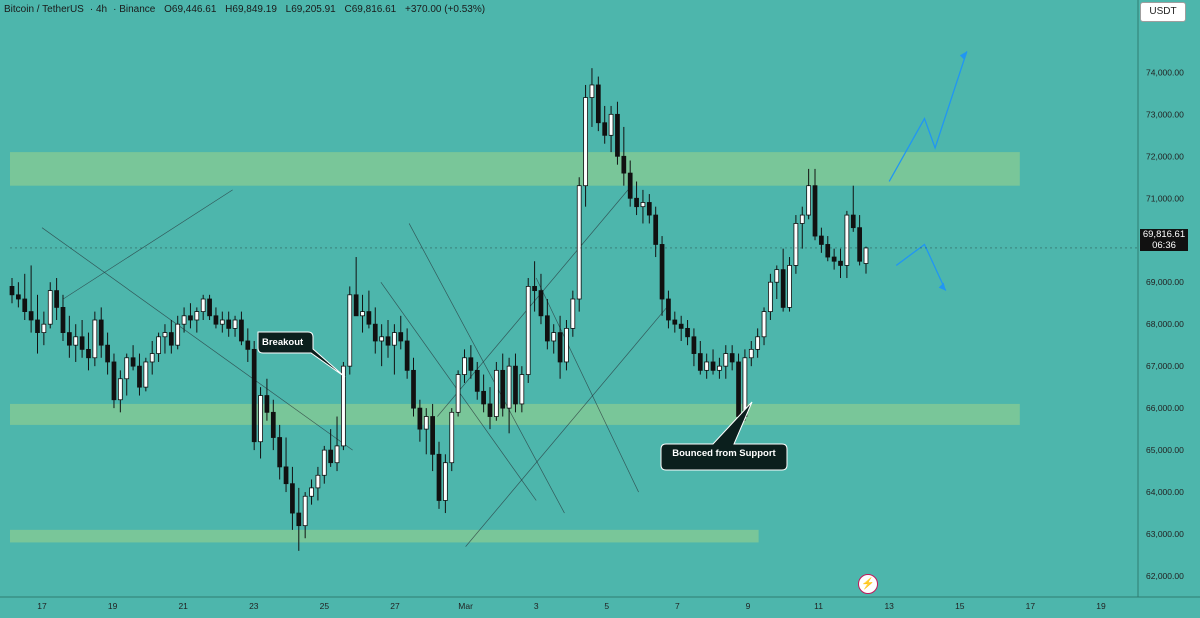  Describe the element at coordinates (42, 606) in the screenshot. I see `time-scale-label: 17` at that location.